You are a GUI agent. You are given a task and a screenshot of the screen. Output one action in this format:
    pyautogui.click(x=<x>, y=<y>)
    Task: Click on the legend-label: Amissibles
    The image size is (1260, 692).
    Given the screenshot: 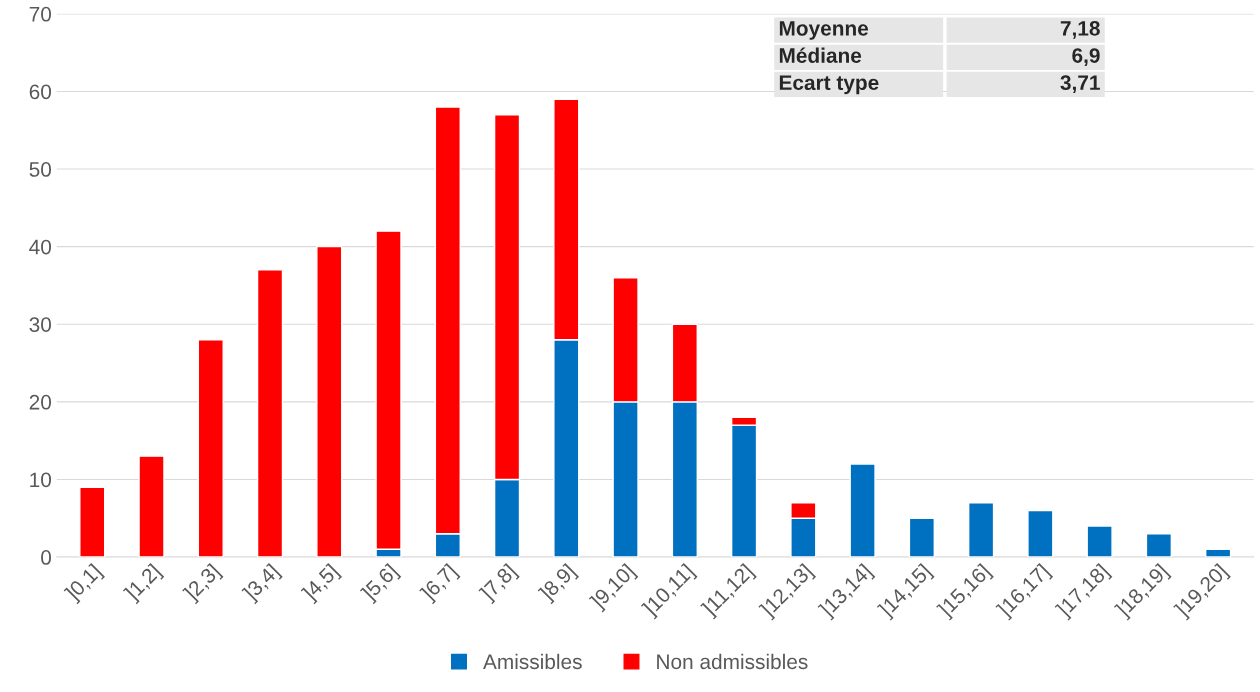 What is the action you would take?
    pyautogui.click(x=532, y=661)
    